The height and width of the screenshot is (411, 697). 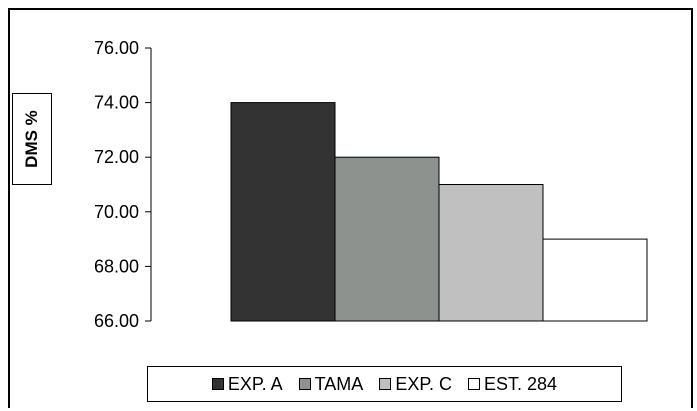 I want to click on legend-label: EXP. C, so click(x=424, y=383).